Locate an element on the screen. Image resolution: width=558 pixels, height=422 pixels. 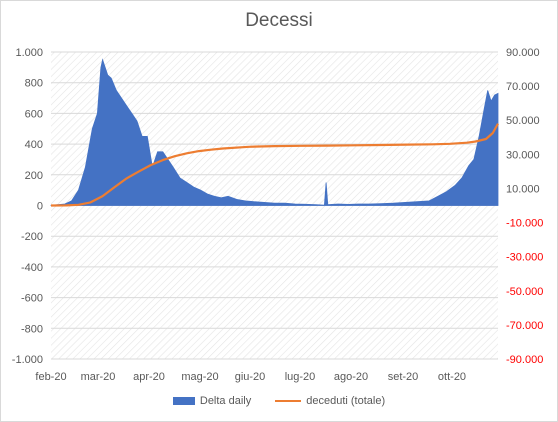
right-tick-label: -50.000 is located at coordinates (524, 292).